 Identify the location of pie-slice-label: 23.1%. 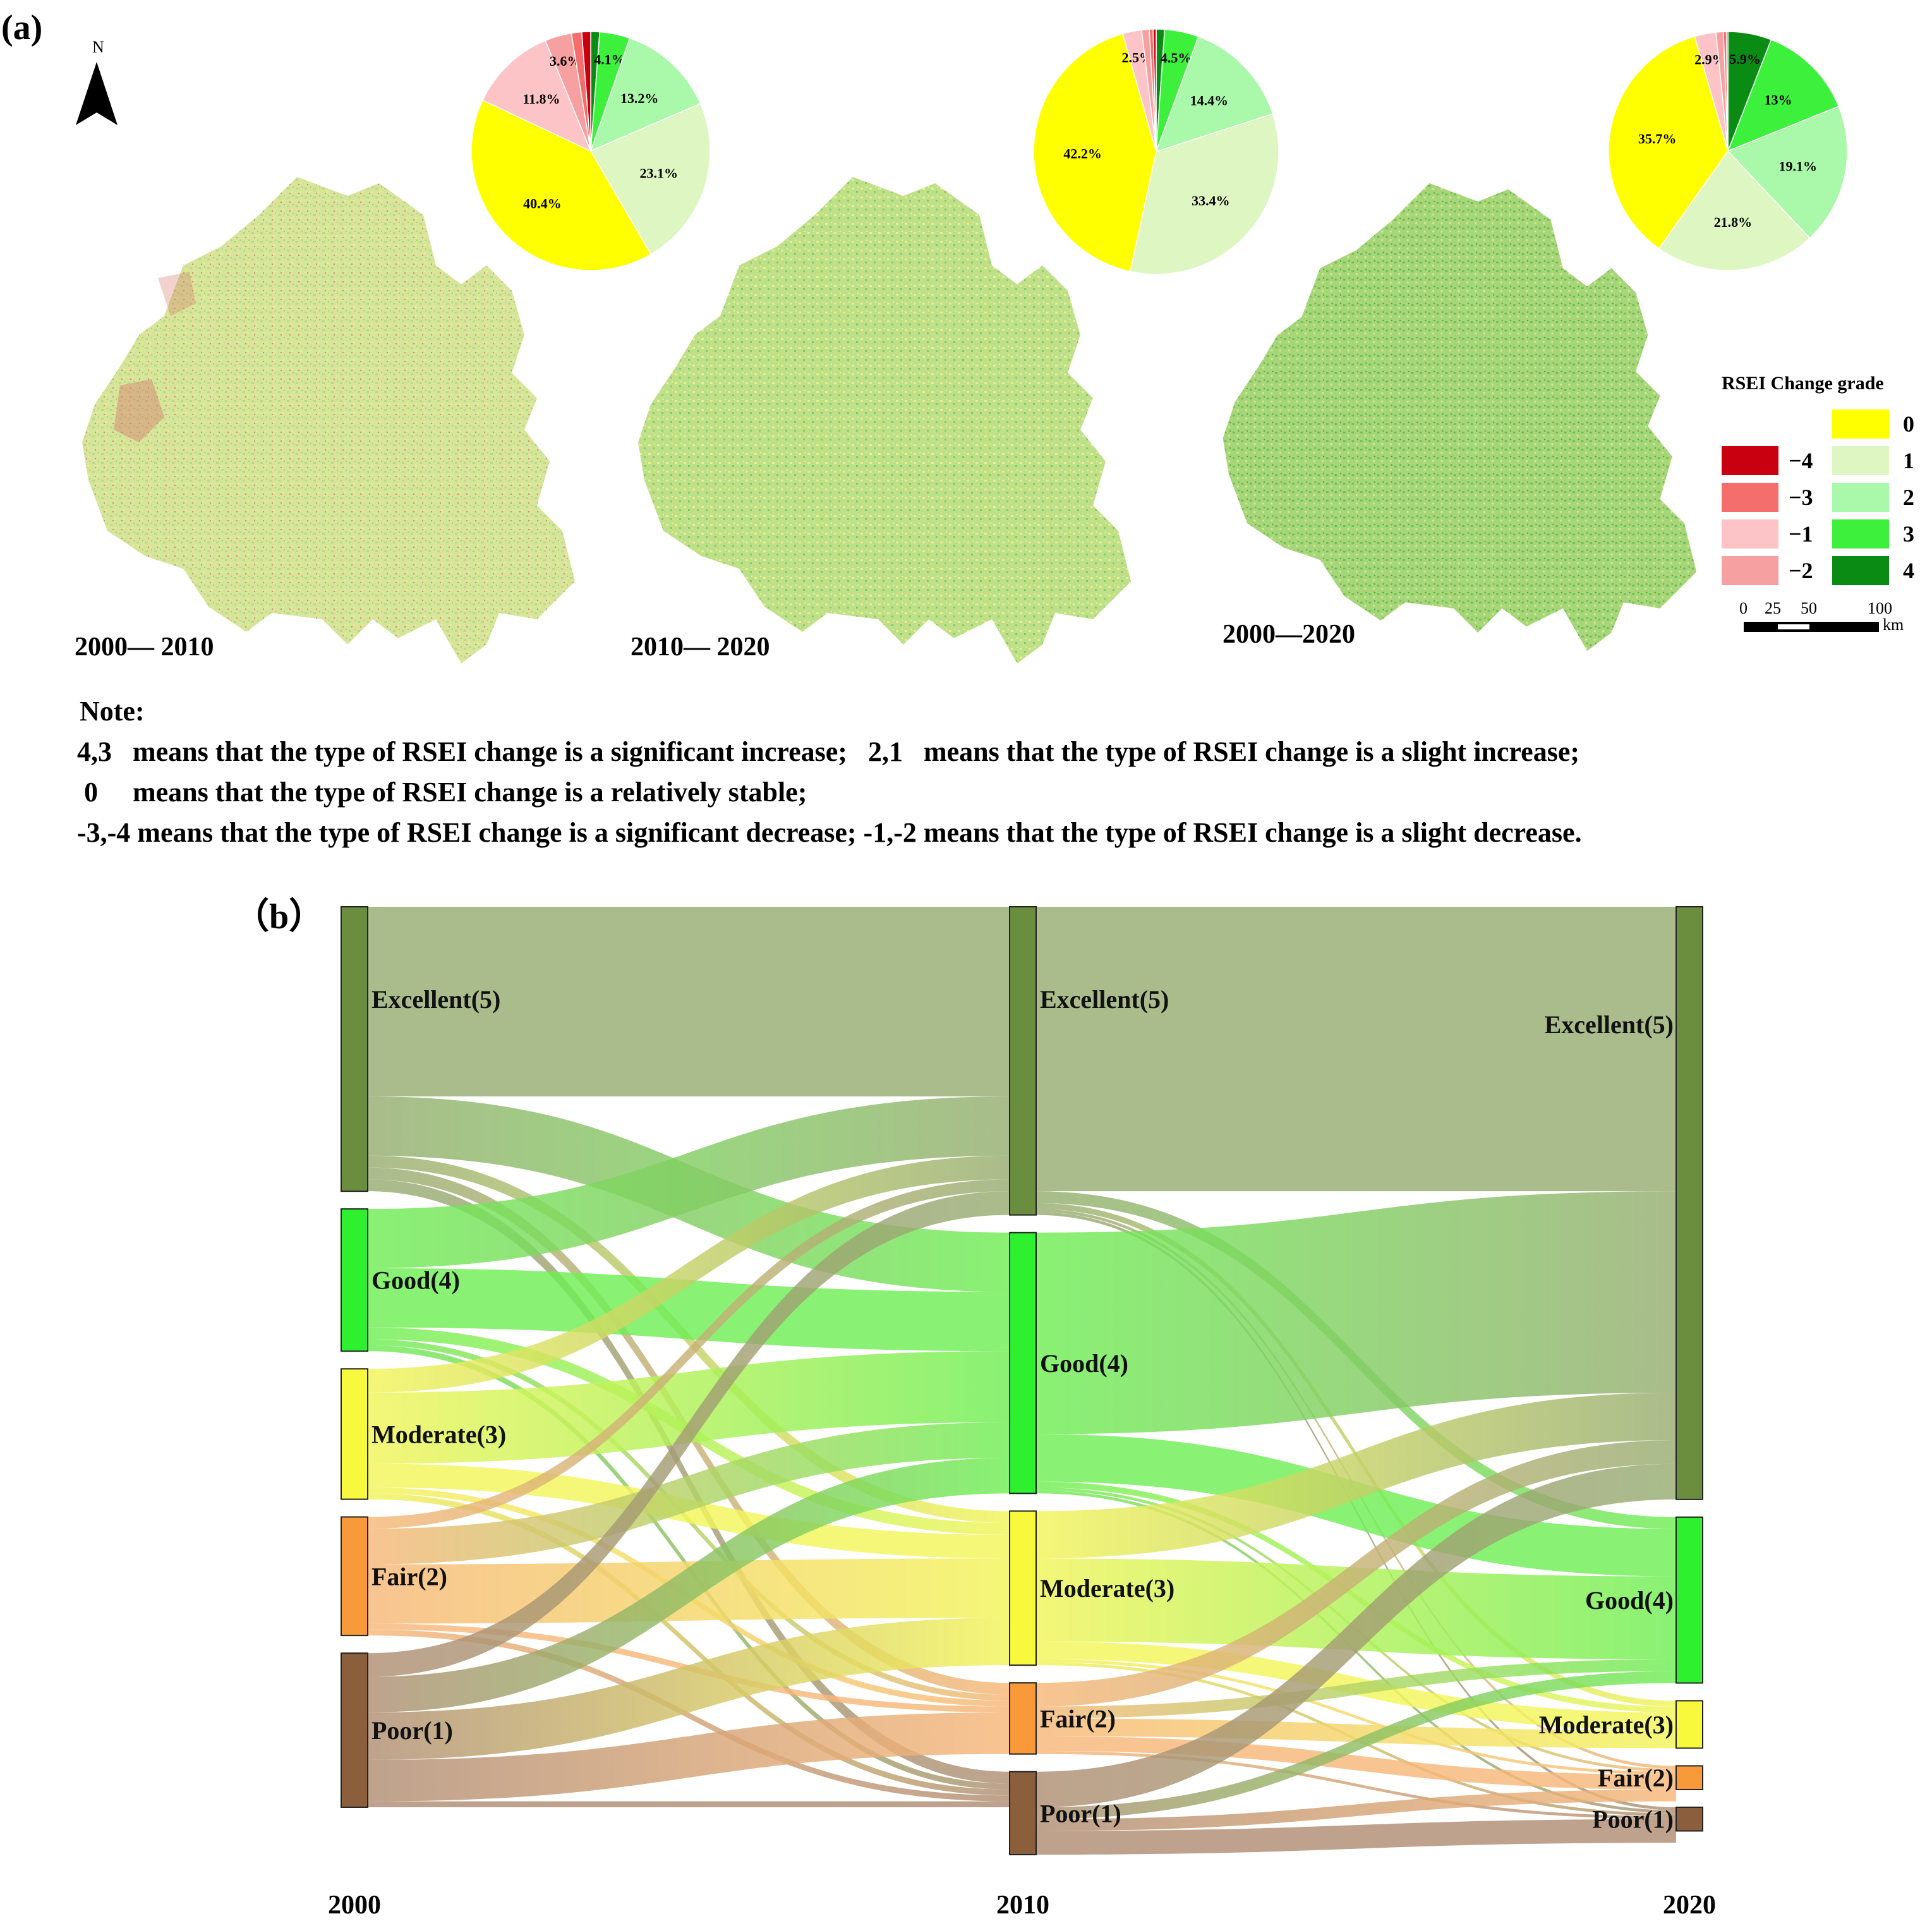
(658, 173).